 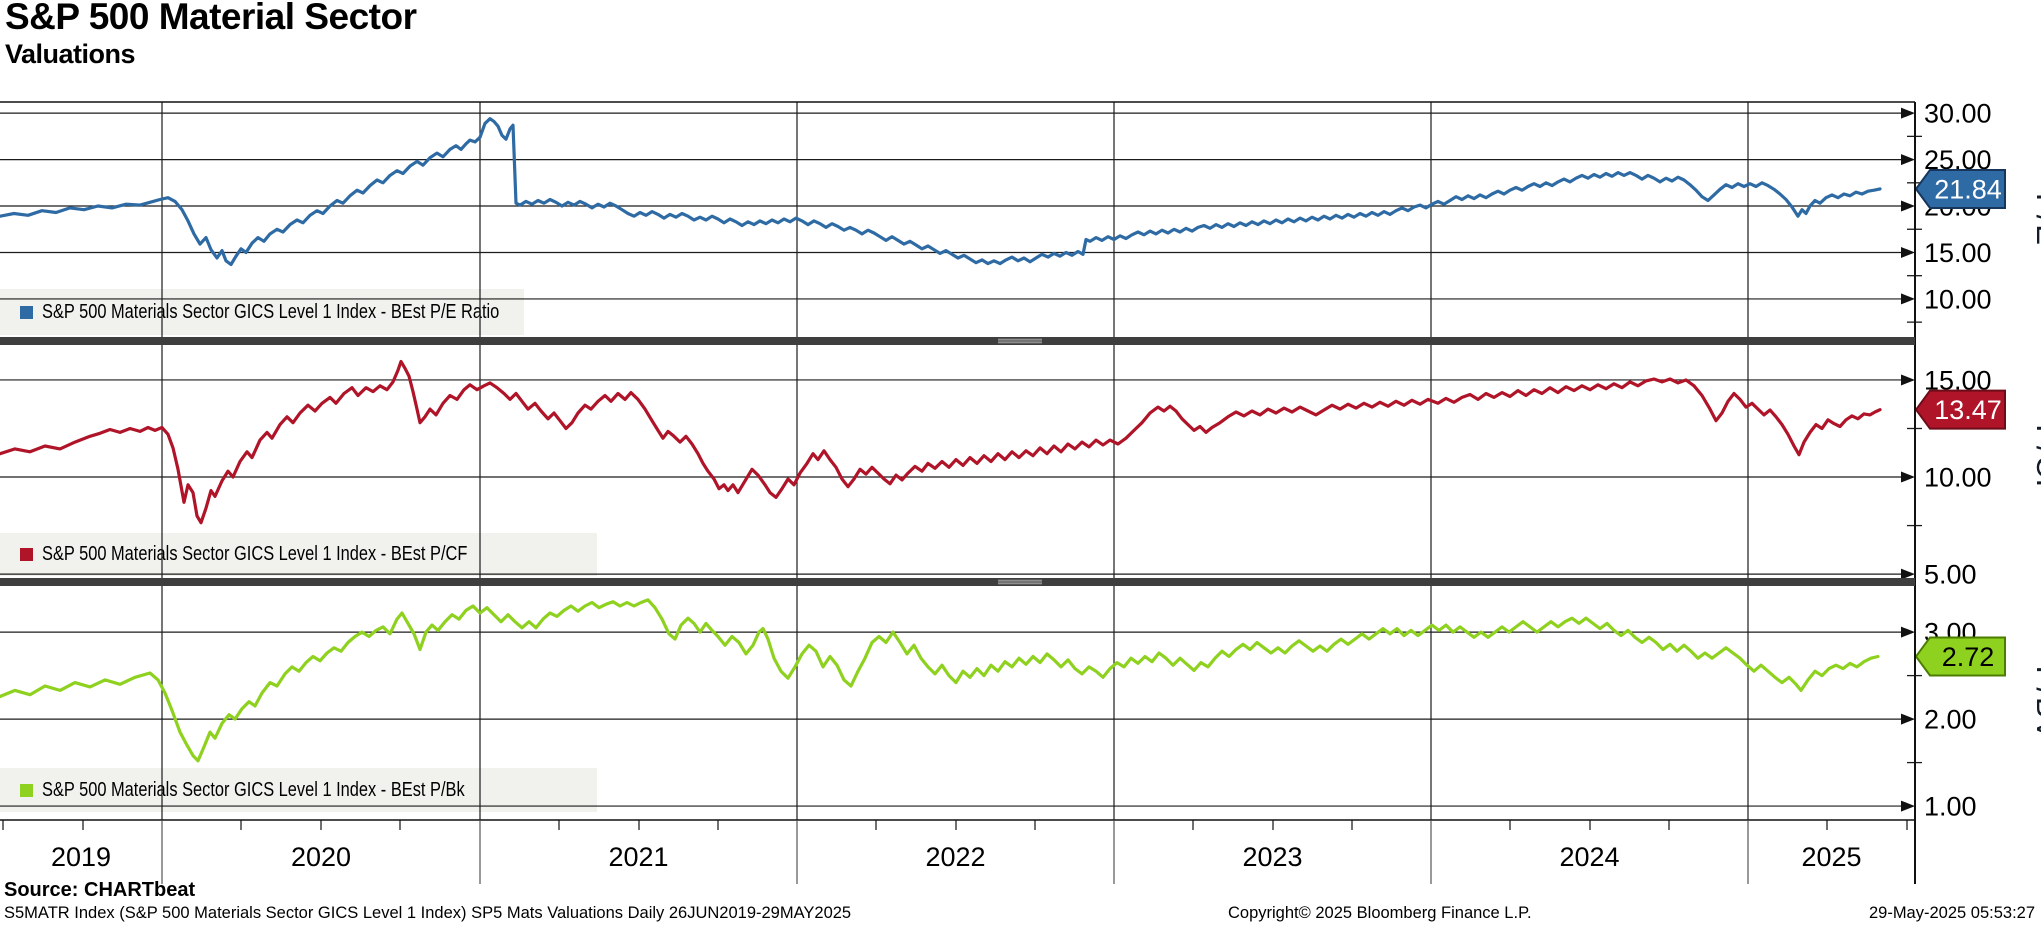 What do you see at coordinates (2035, 703) in the screenshot?
I see `pbv-axis-title: P/BV` at bounding box center [2035, 703].